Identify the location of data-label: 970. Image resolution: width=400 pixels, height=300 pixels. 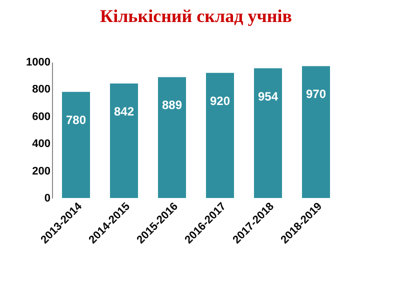
(316, 94).